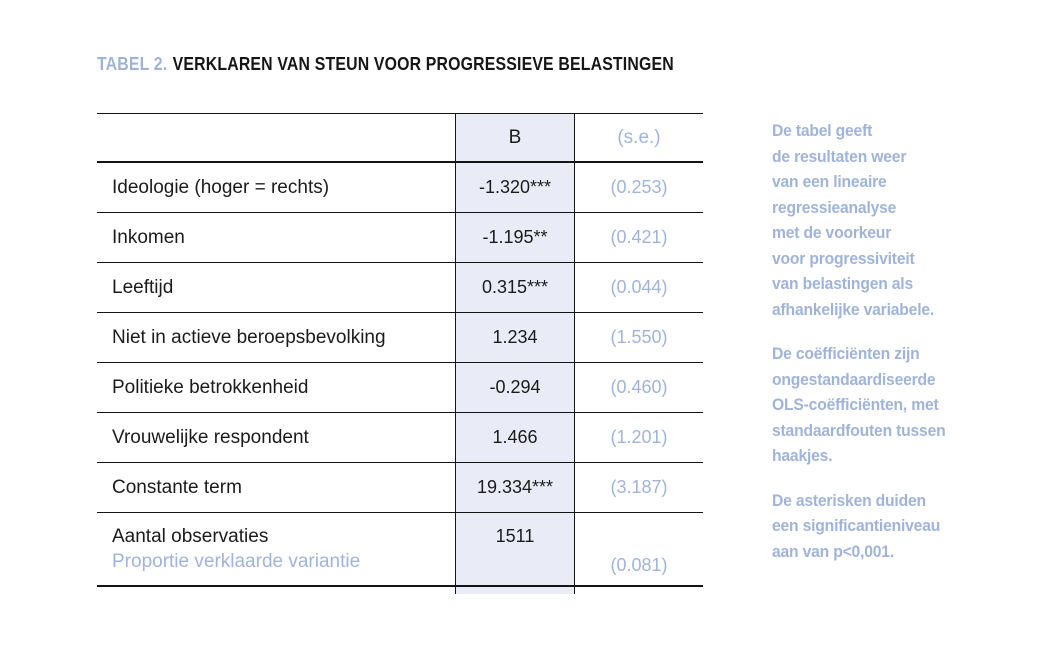 Image resolution: width=1045 pixels, height=664 pixels. What do you see at coordinates (249, 337) in the screenshot?
I see `row-label: Niet in actieve beroepsbevolking` at bounding box center [249, 337].